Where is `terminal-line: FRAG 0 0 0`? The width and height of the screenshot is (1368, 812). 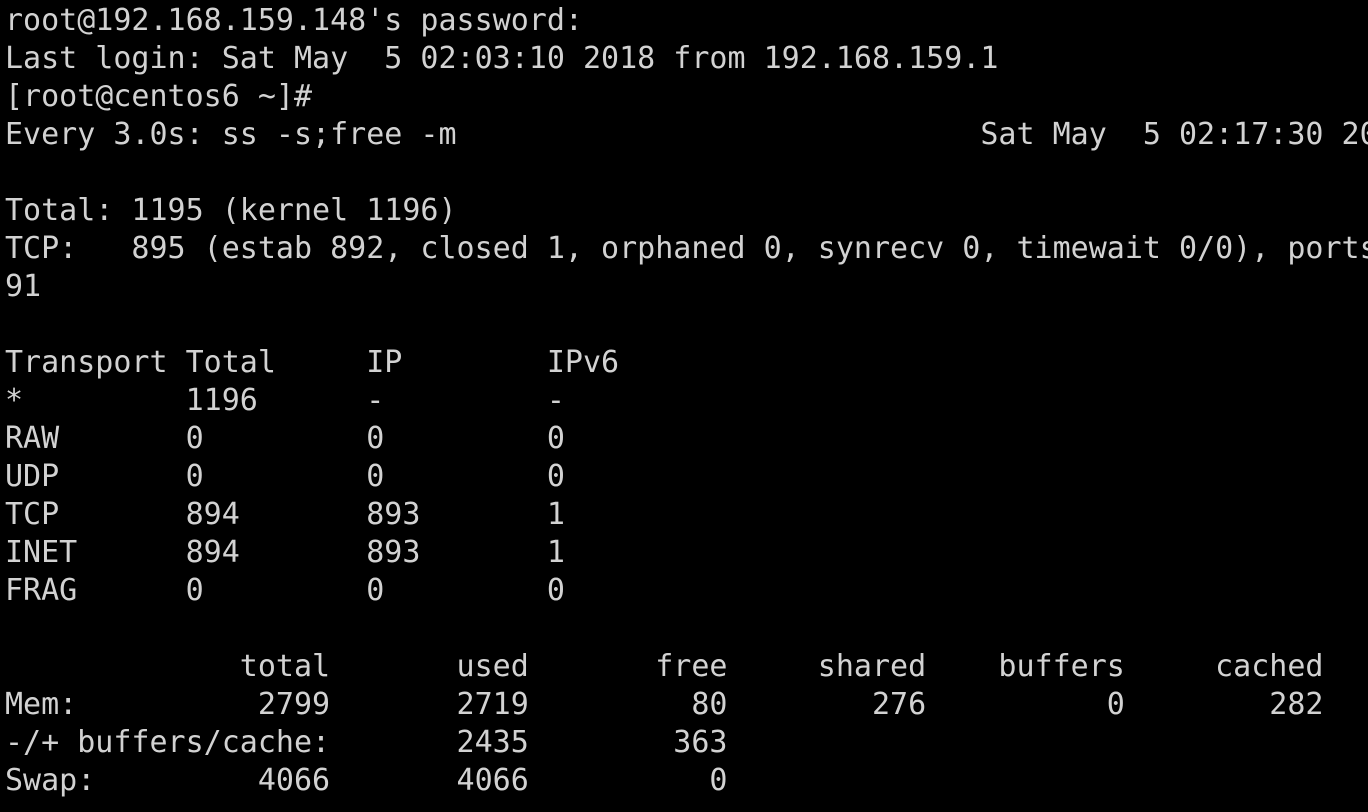 terminal-line: FRAG 0 0 0 is located at coordinates (285, 590).